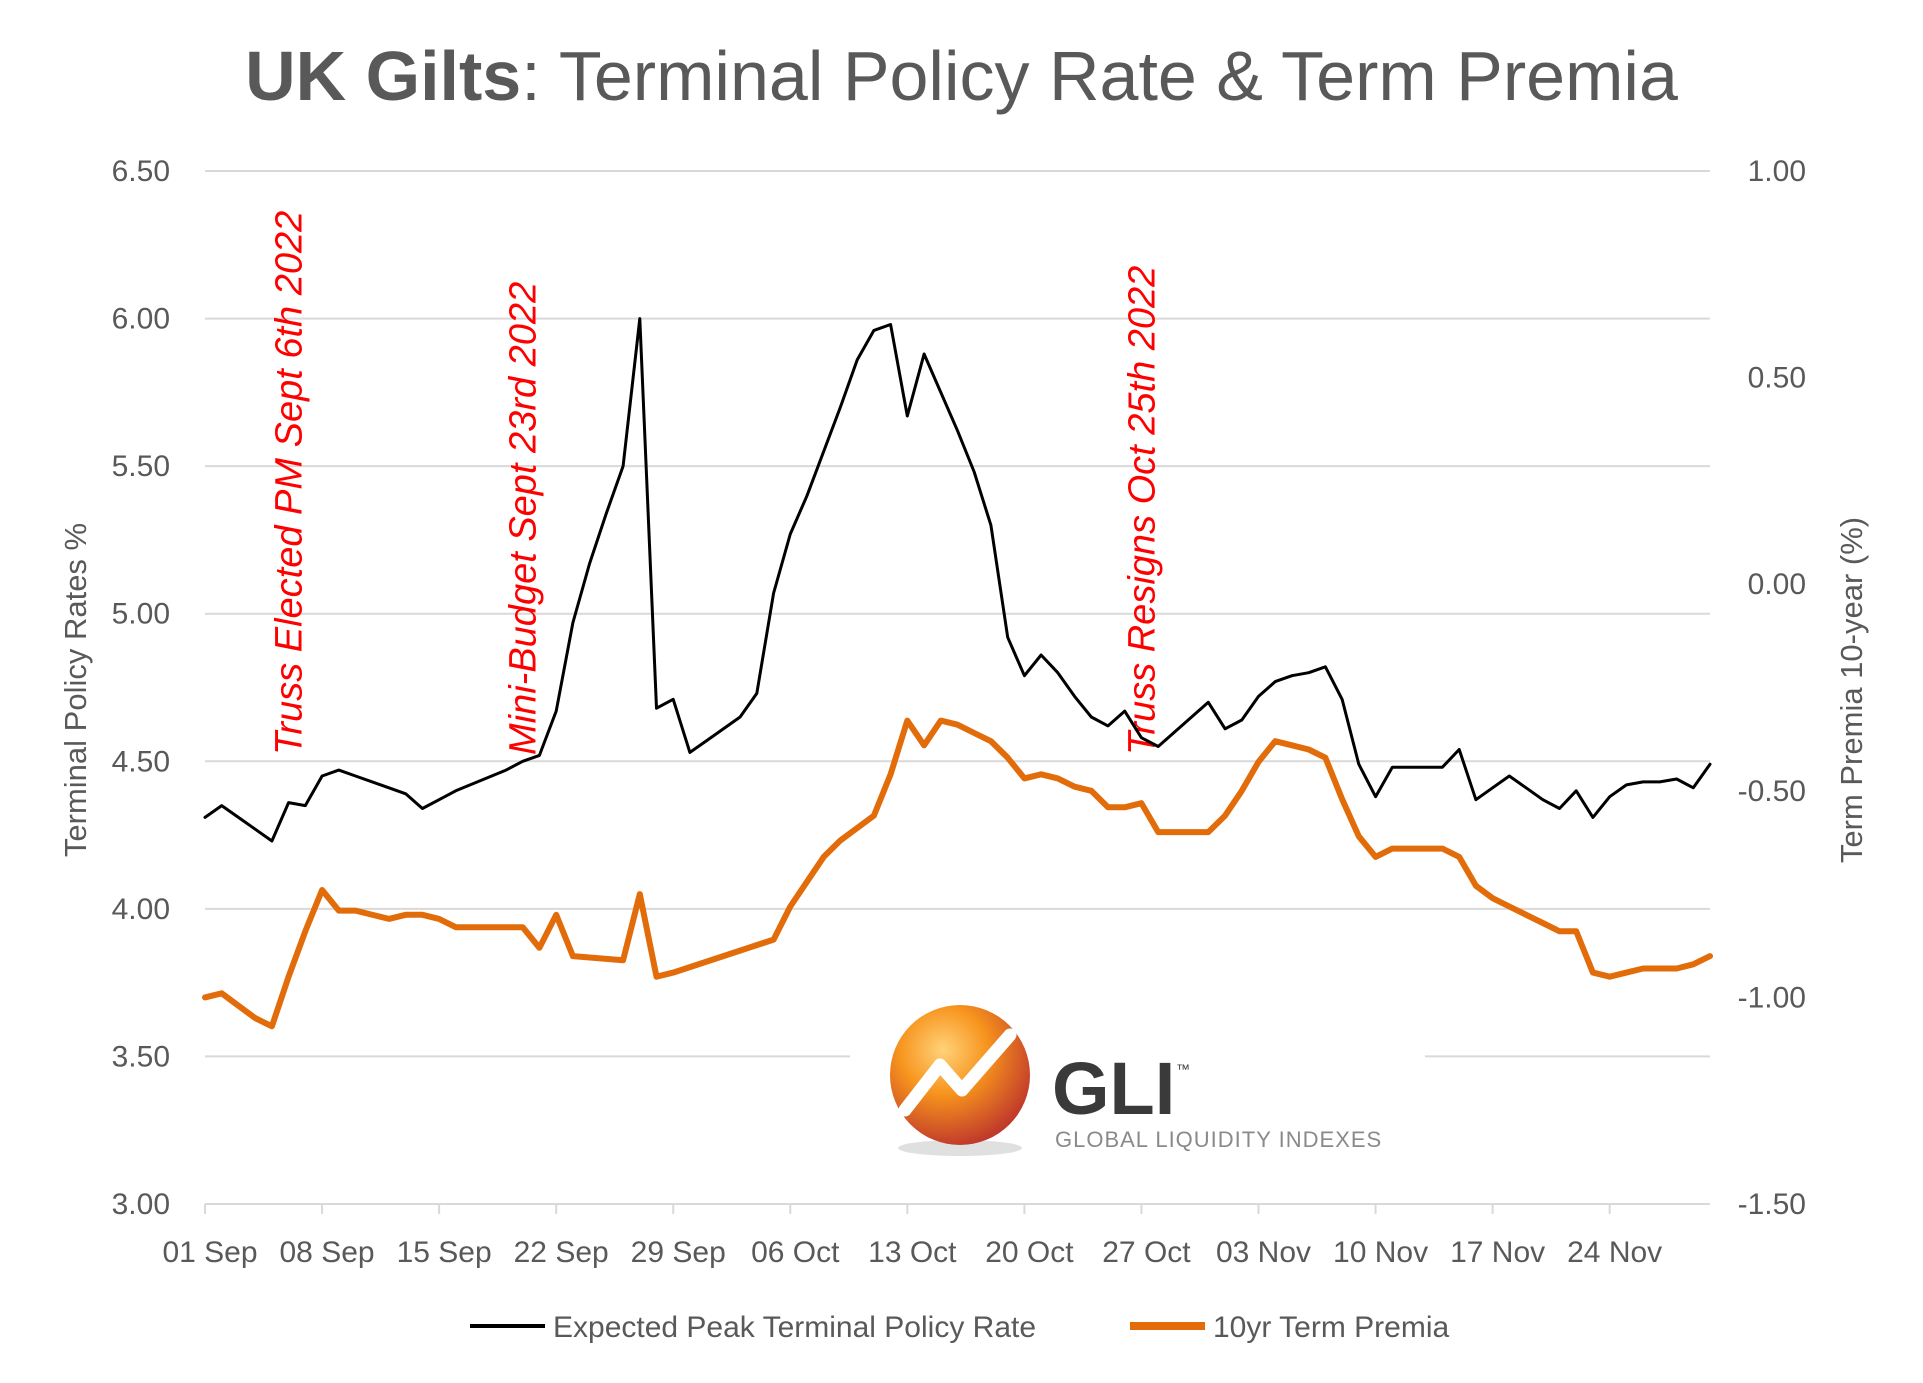 The height and width of the screenshot is (1383, 1923). What do you see at coordinates (290, 483) in the screenshot?
I see `annotation-label: Truss Elected PM Sept 6th 2022` at bounding box center [290, 483].